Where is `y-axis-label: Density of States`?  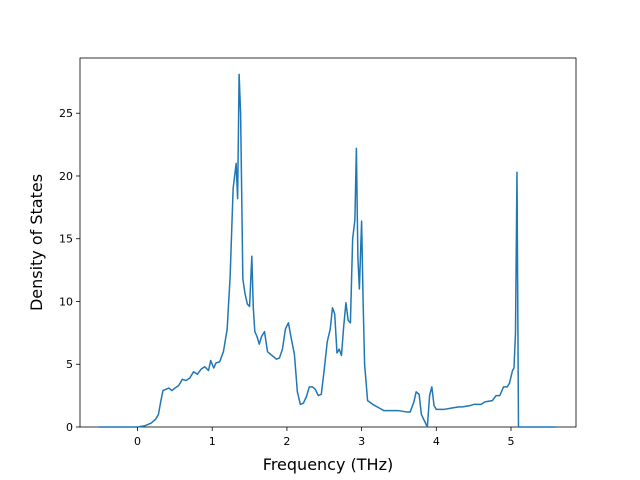
y-axis-label: Density of States is located at coordinates (36, 242).